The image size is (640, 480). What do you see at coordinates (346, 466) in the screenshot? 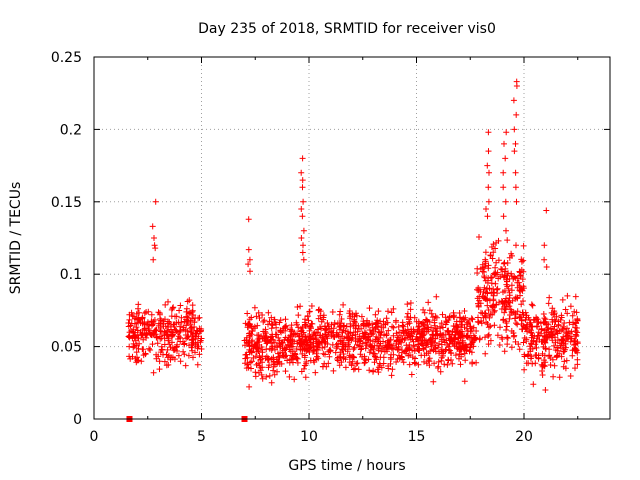
I see `x-axis-label: GPS time / hours` at bounding box center [346, 466].